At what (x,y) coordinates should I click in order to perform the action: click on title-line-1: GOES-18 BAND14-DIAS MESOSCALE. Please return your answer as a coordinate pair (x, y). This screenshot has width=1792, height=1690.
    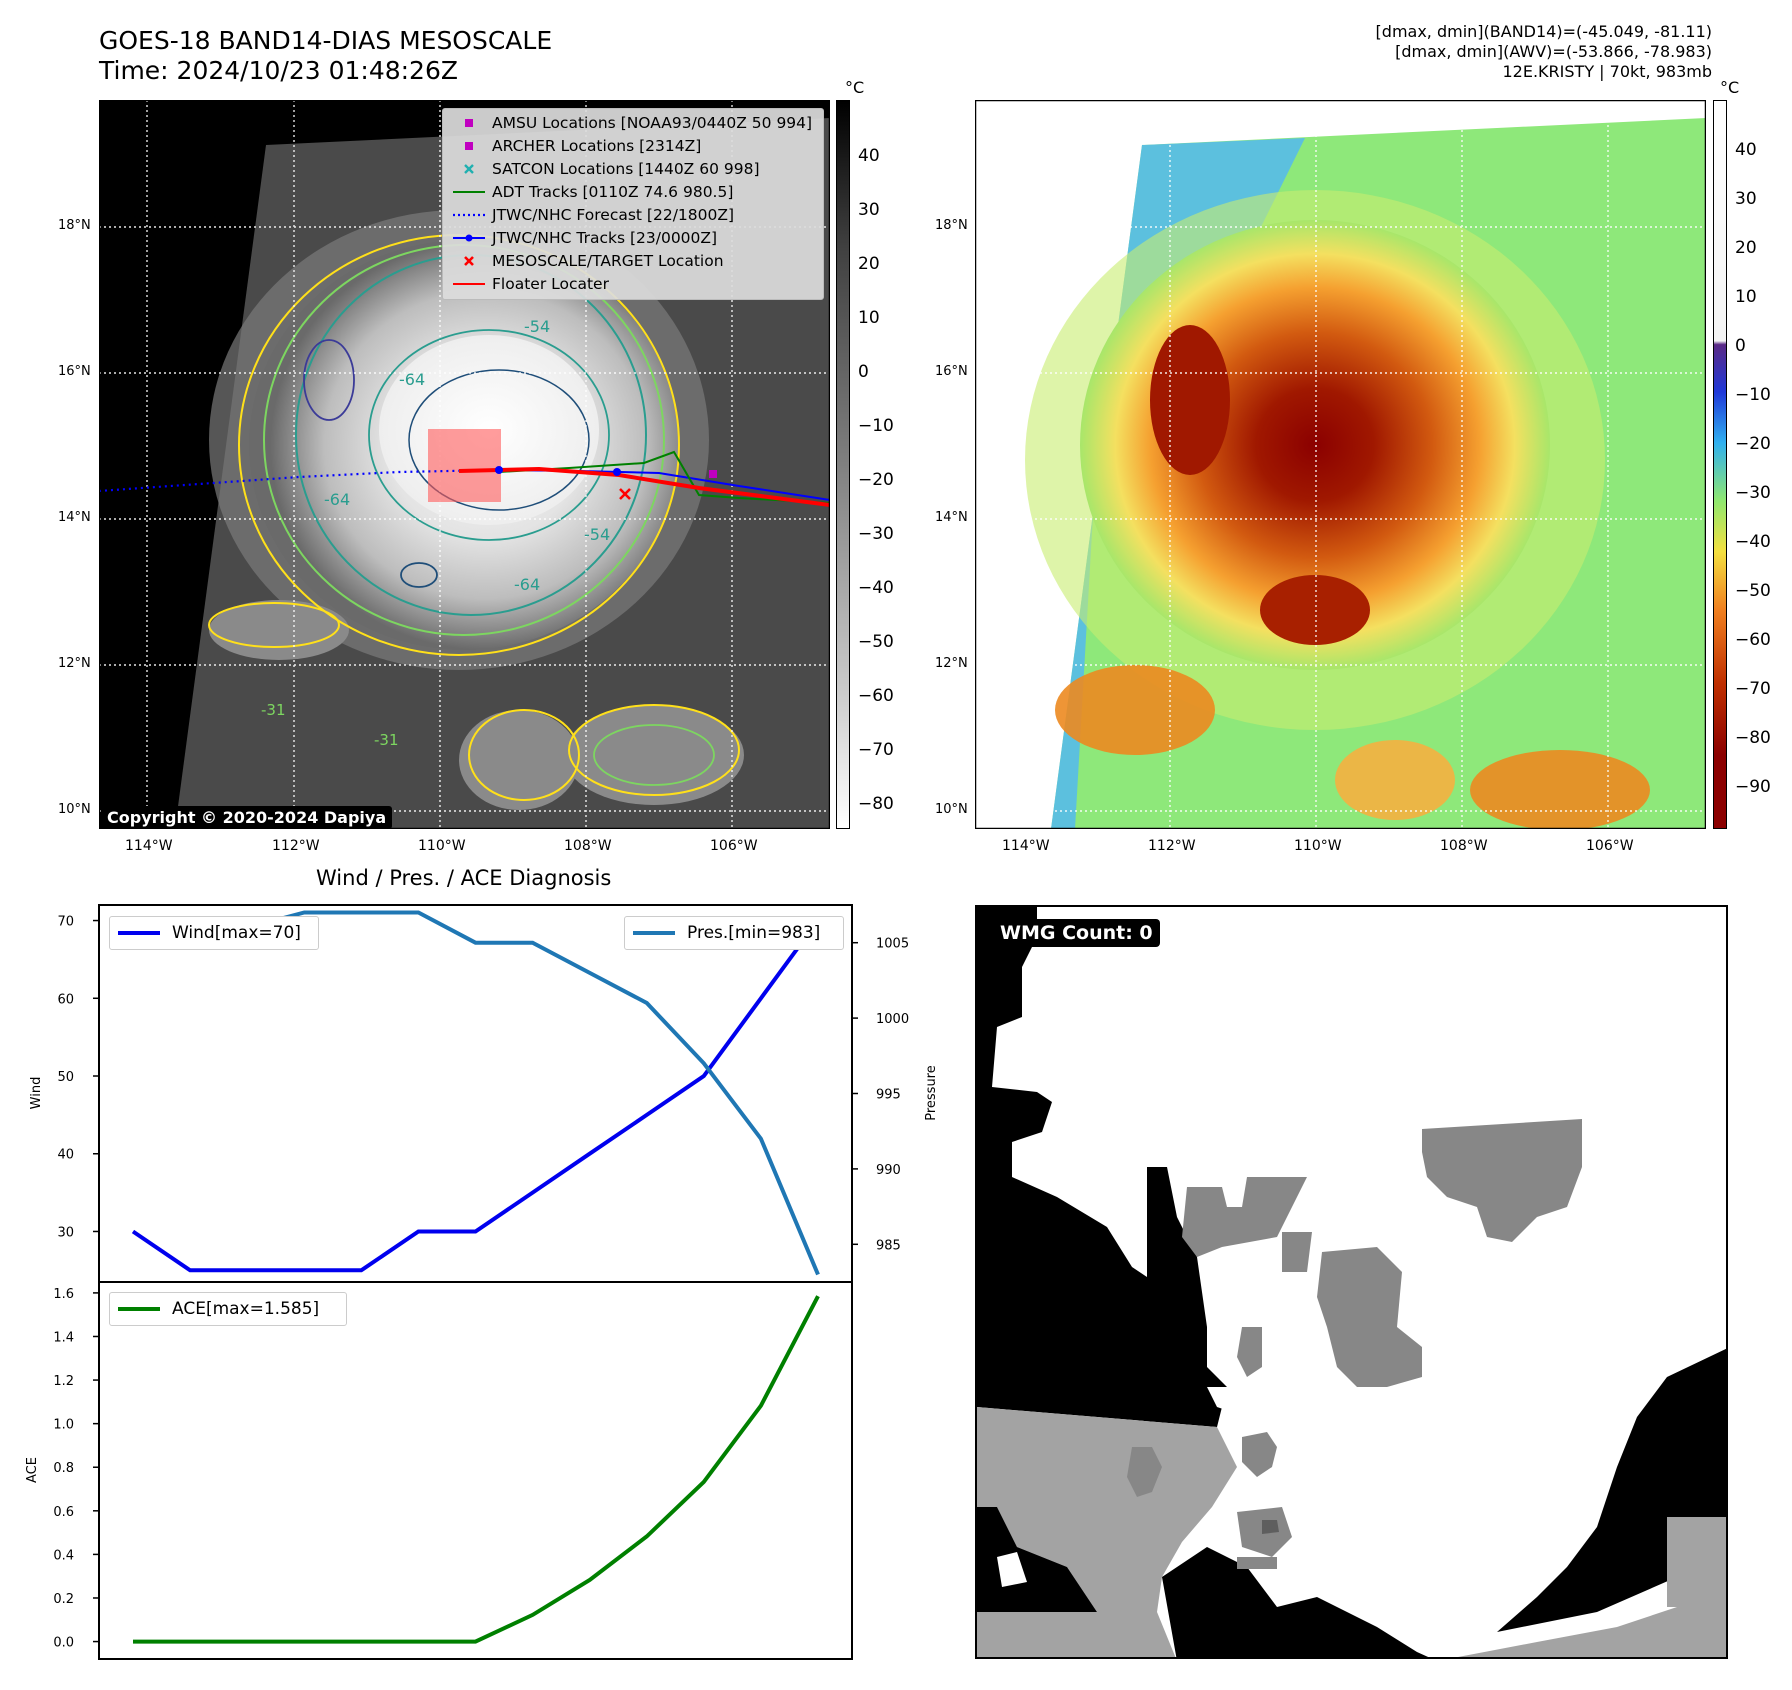
    Looking at the image, I should click on (326, 40).